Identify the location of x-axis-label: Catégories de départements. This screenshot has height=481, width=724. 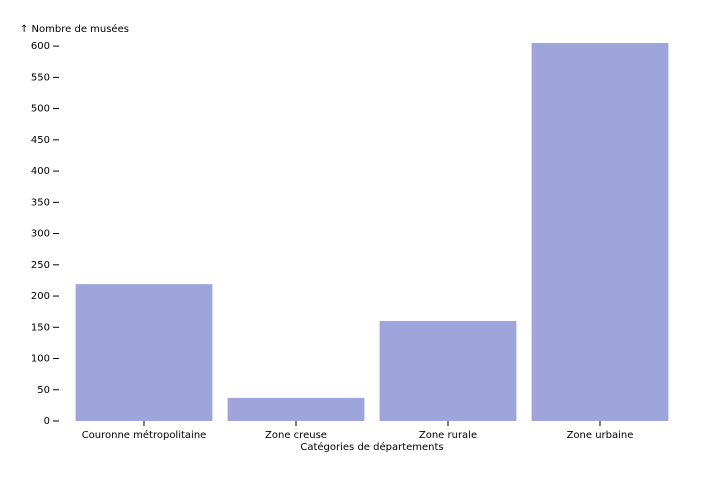
(371, 447).